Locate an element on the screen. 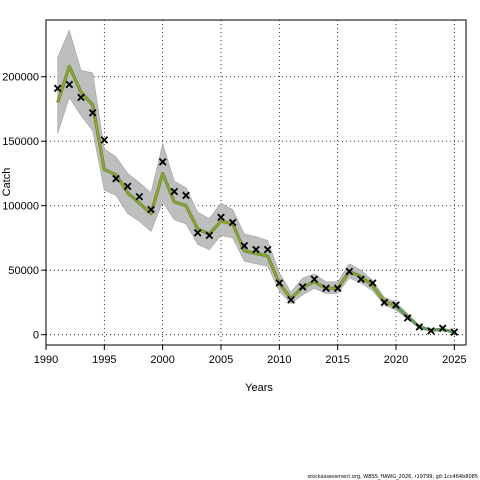 This screenshot has height=480, width=480. catch-marker-2001 is located at coordinates (174, 191).